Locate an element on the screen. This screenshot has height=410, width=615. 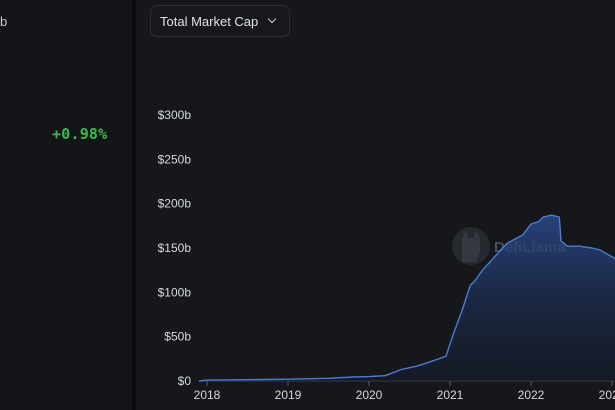
x-axis: 2018 2019 2020 2021 2022 2023 is located at coordinates (404, 391).